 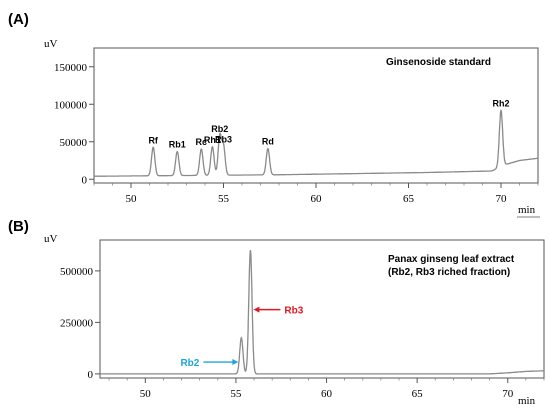 I want to click on peak-label-rf: Rf, so click(x=153, y=140).